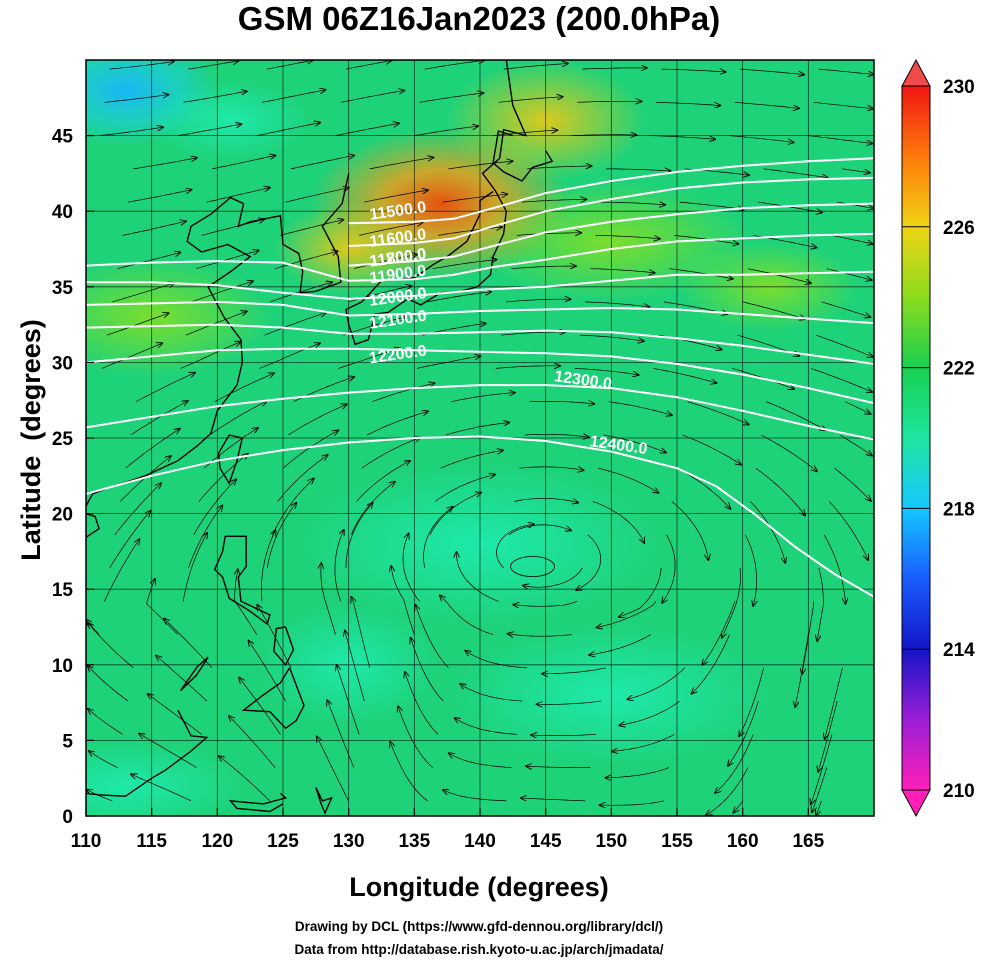 The image size is (982, 962). What do you see at coordinates (349, 841) in the screenshot?
I see `x-tick-label: 130` at bounding box center [349, 841].